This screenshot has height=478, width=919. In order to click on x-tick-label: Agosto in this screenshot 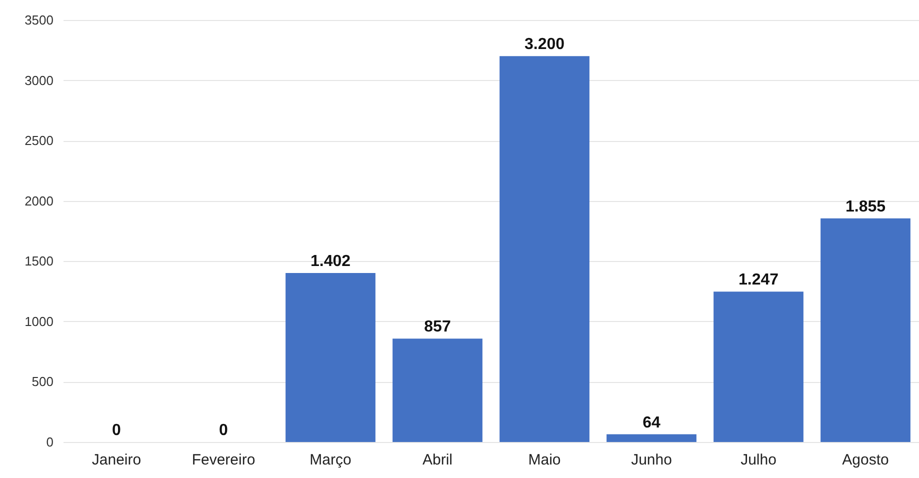, I will do `click(865, 460)`.